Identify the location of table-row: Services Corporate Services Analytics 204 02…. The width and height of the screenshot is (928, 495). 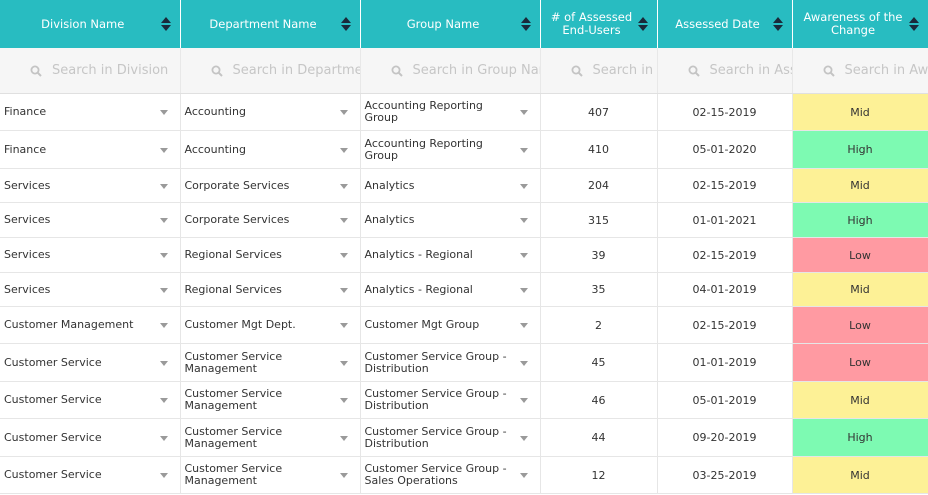
(464, 185).